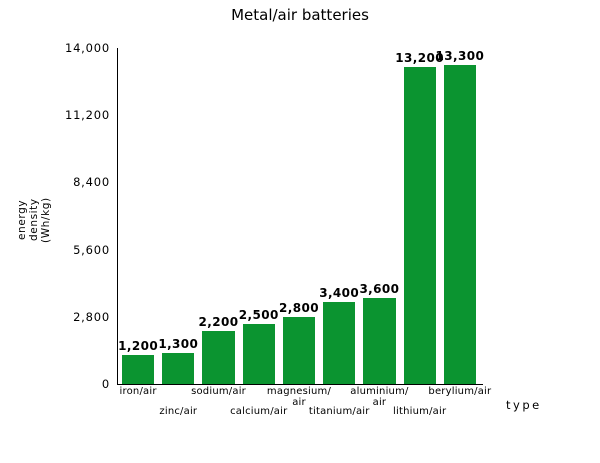 This screenshot has height=463, width=600. I want to click on x-tick-line-1: iron/air, so click(138, 391).